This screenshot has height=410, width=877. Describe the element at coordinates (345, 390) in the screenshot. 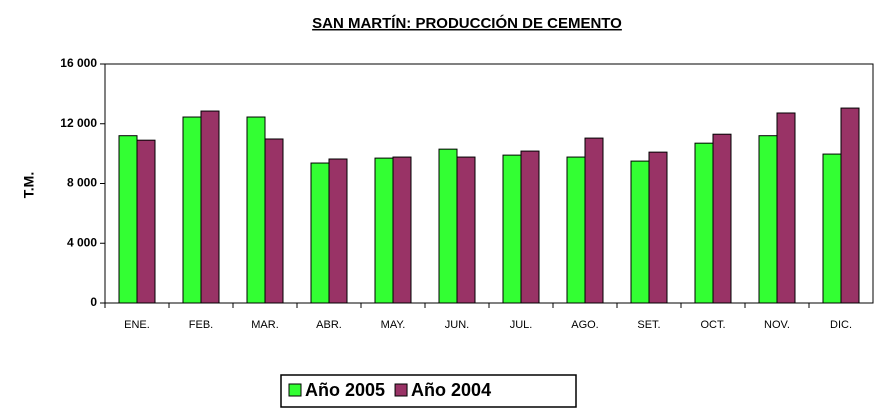

I see `legend-label: Año 2005` at that location.